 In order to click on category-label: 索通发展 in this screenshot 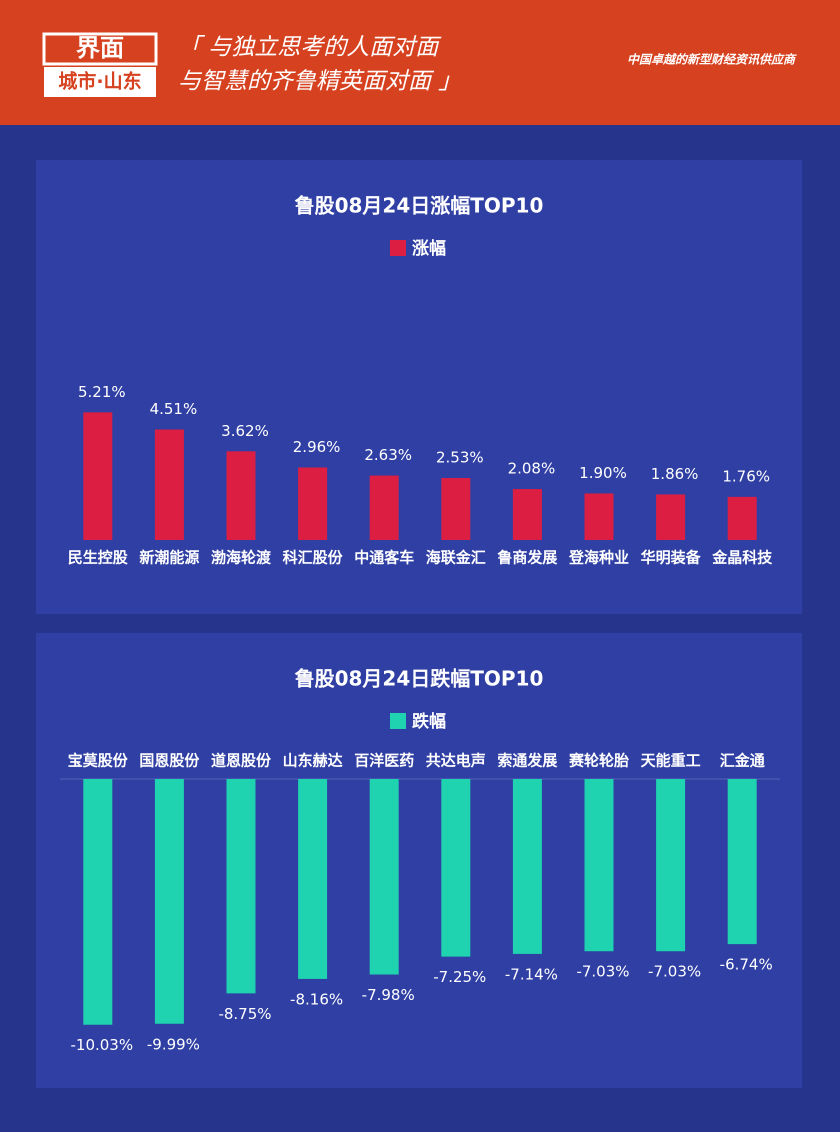, I will do `click(527, 761)`.